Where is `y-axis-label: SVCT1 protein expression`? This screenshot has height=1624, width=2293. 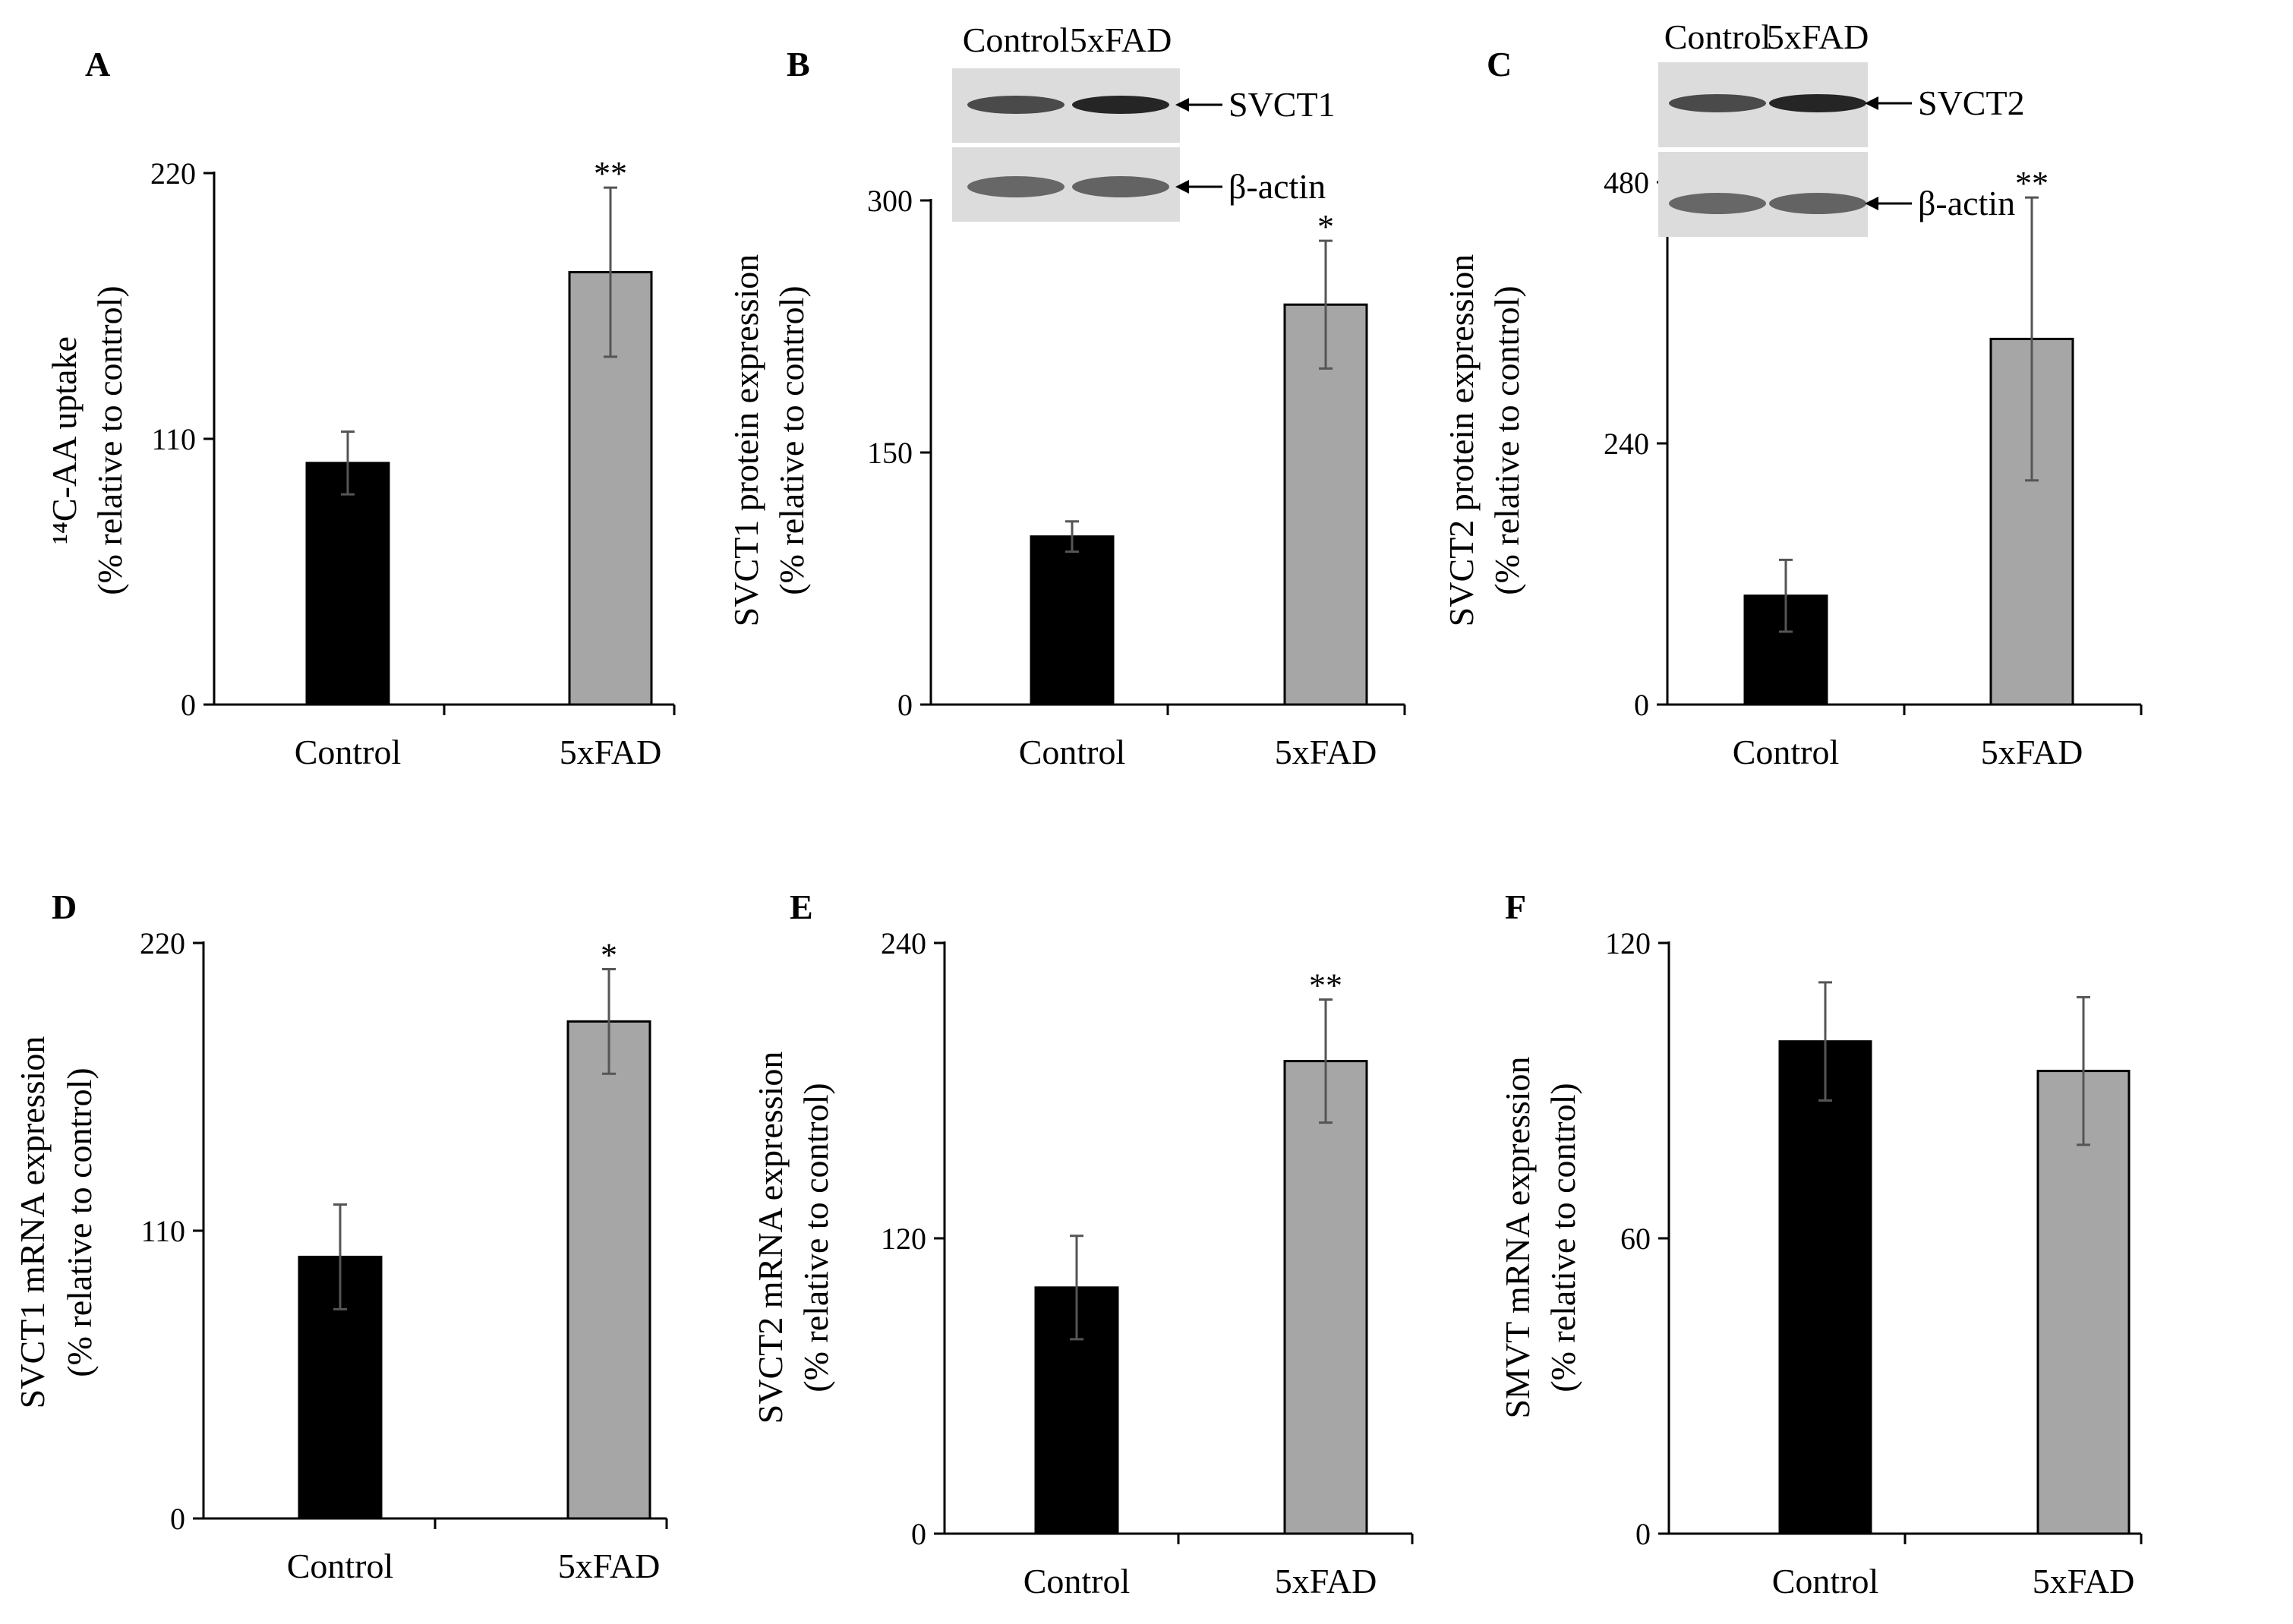 y-axis-label: SVCT1 protein expression is located at coordinates (746, 441).